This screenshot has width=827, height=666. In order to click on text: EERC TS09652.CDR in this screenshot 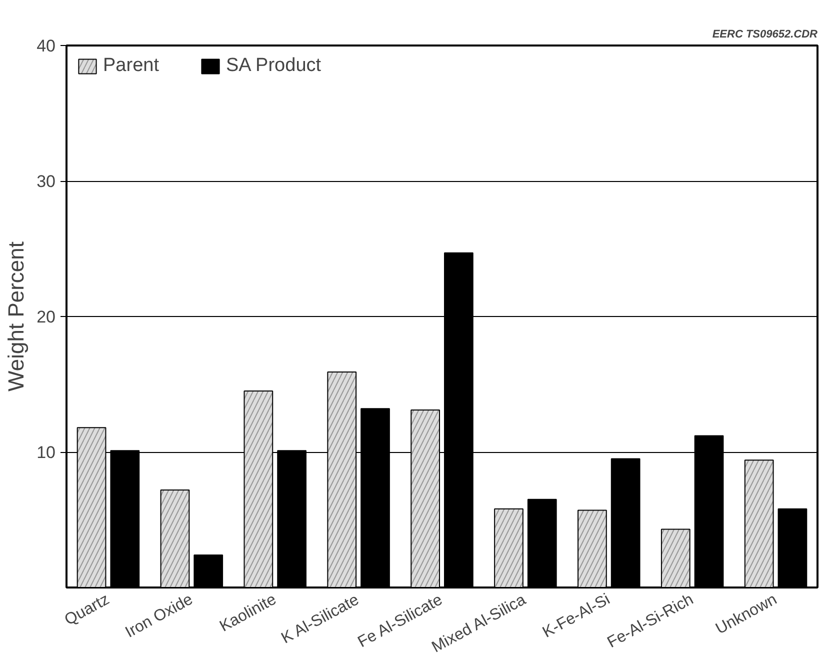, I will do `click(765, 34)`.